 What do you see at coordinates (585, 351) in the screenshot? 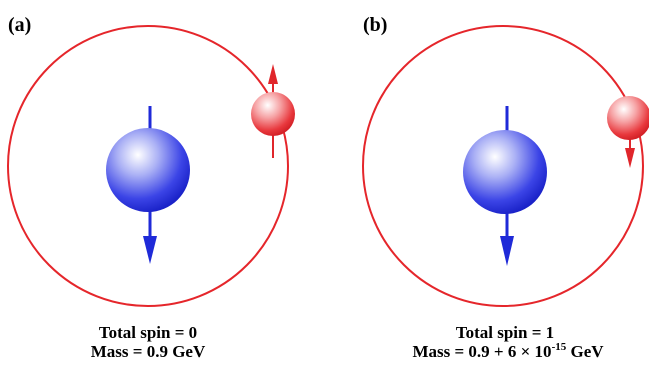
I see `caption-b-mass-suffix: GeV` at bounding box center [585, 351].